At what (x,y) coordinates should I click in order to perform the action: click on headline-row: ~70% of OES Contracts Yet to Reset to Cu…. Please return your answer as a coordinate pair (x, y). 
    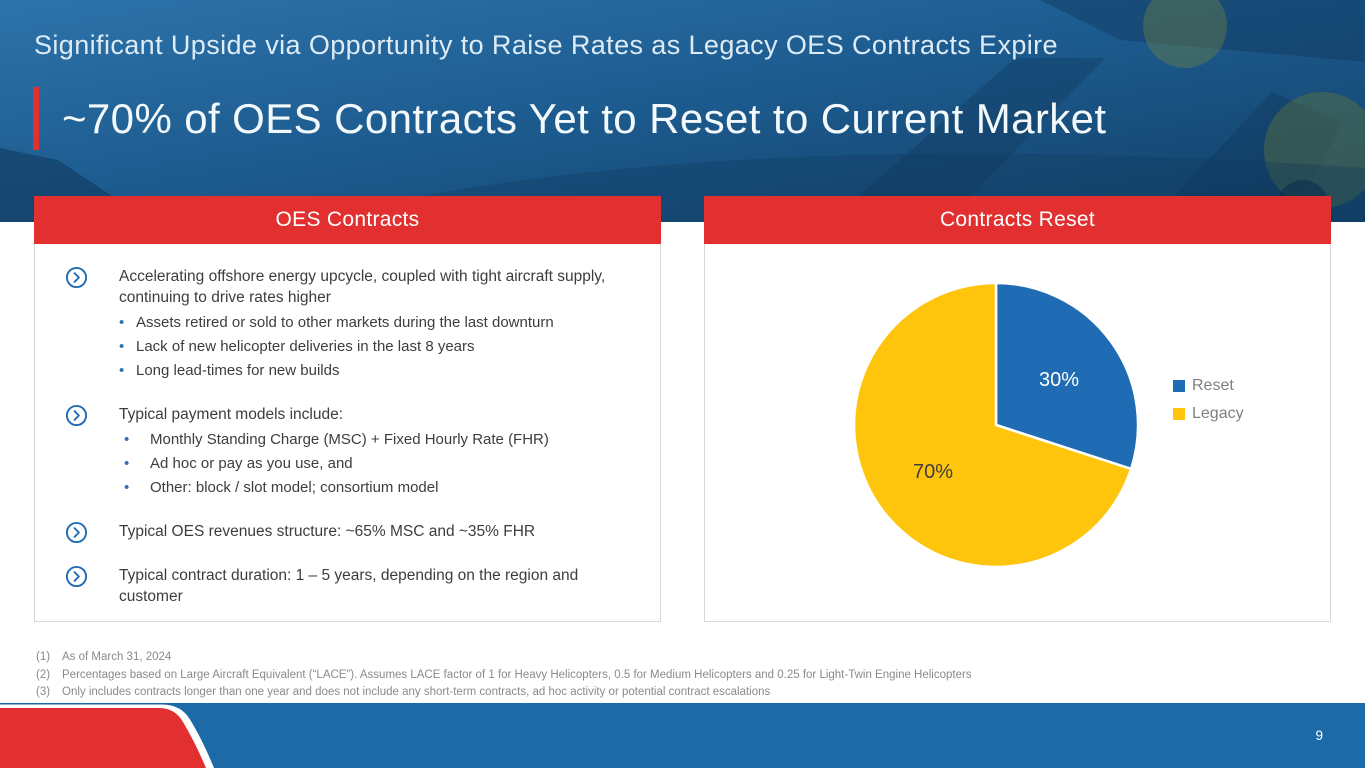
    Looking at the image, I should click on (569, 118).